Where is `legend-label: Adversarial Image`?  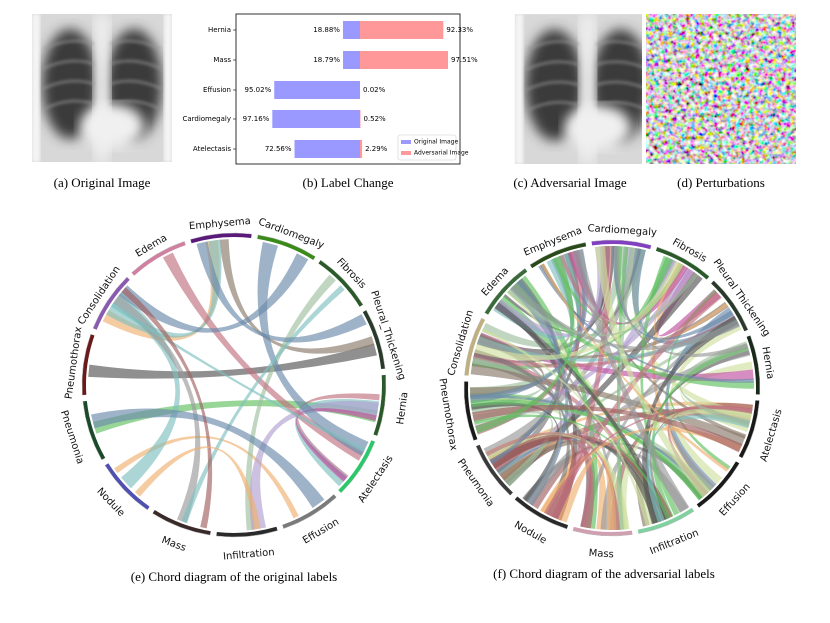 legend-label: Adversarial Image is located at coordinates (441, 153).